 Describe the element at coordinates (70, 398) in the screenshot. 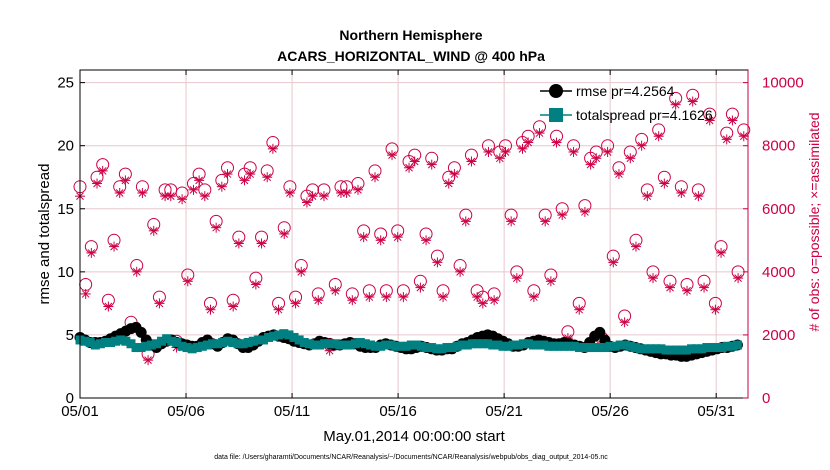

I see `left-tick-label: 0` at that location.